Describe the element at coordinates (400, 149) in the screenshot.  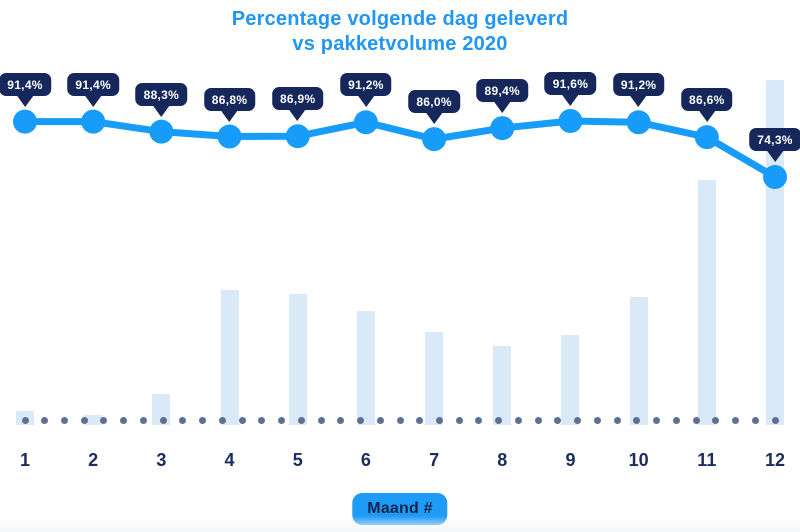
I see `percentage-line` at that location.